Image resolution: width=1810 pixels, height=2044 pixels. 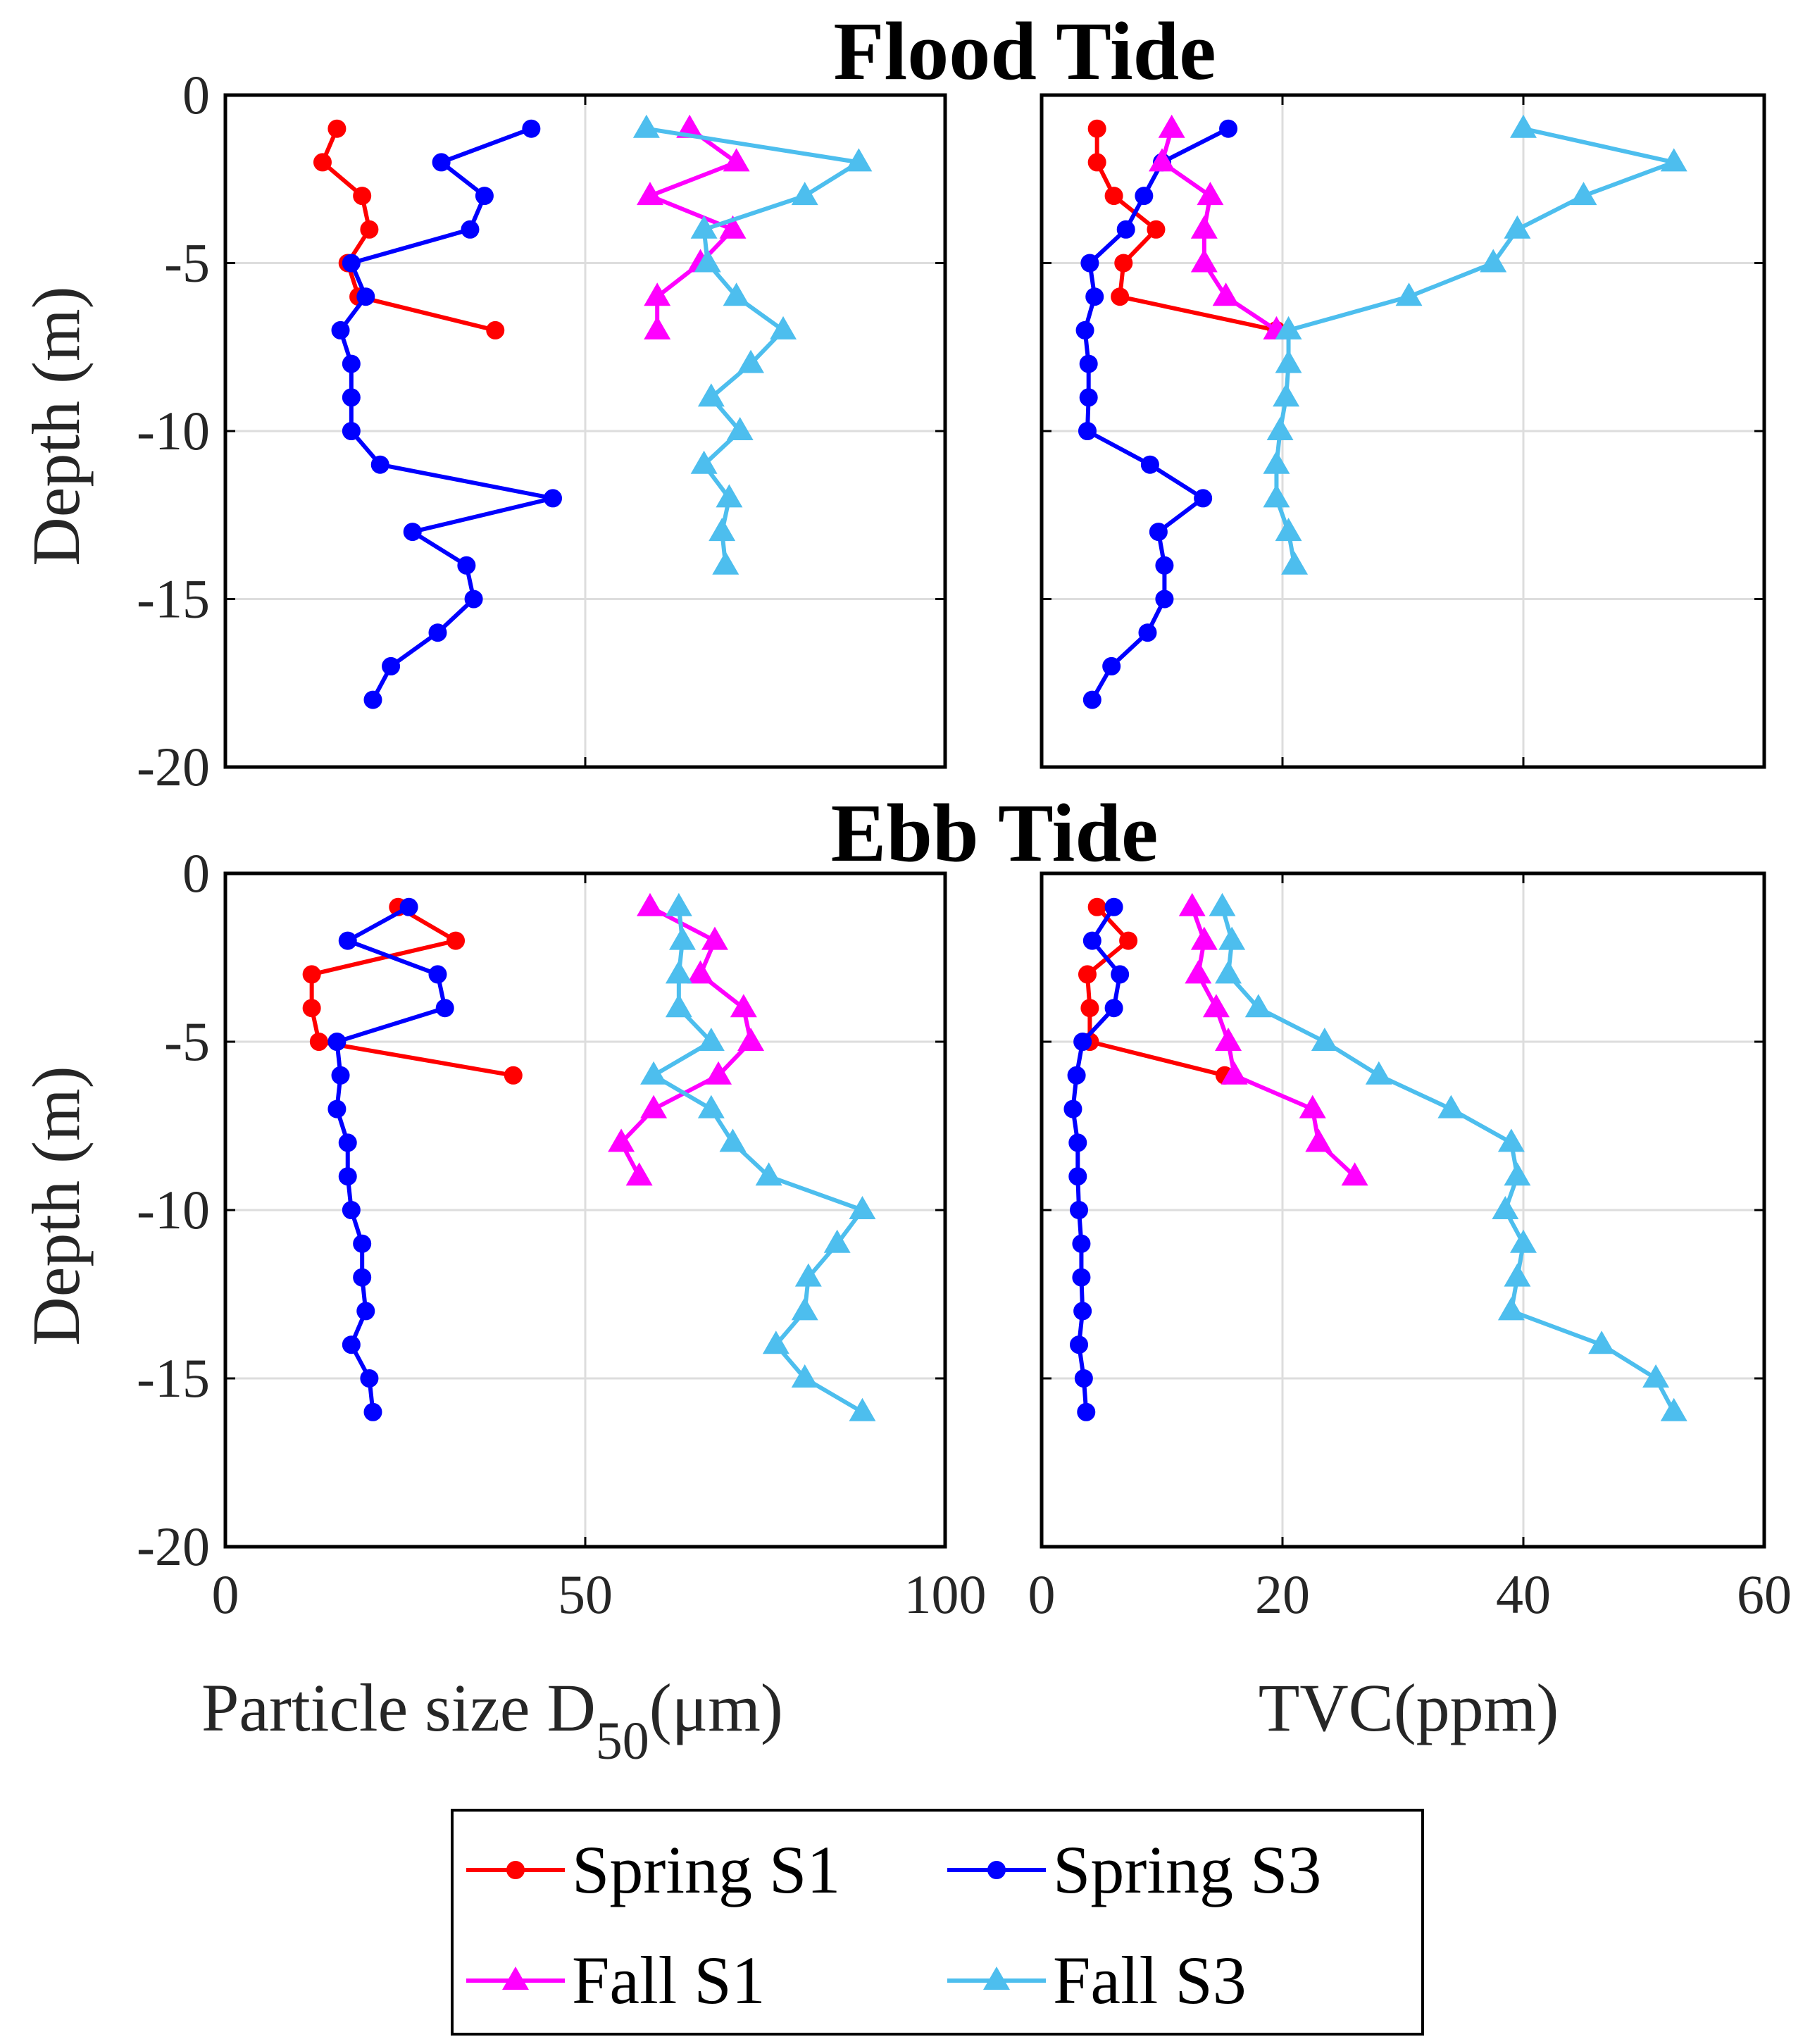 What do you see at coordinates (174, 766) in the screenshot?
I see `y-tick-label: -20` at bounding box center [174, 766].